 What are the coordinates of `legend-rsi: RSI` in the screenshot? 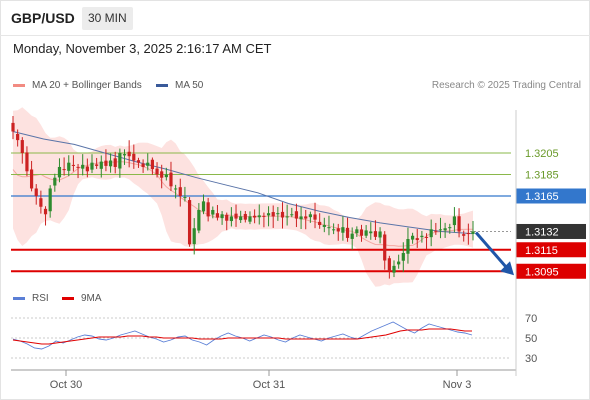 It's located at (31, 298).